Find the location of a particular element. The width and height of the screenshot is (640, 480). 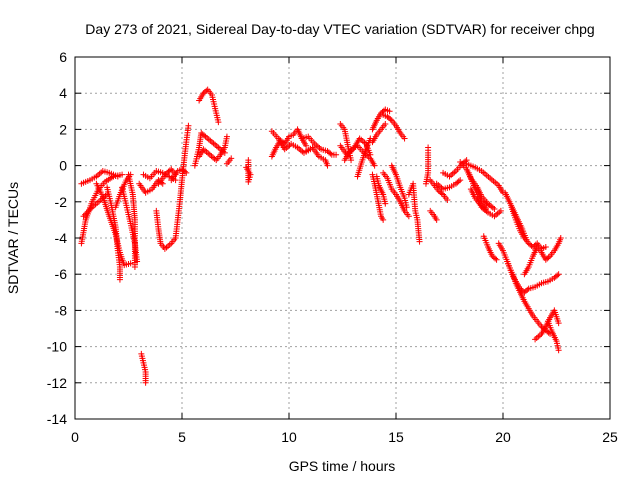

y-tick-label: 6 is located at coordinates (63, 57).